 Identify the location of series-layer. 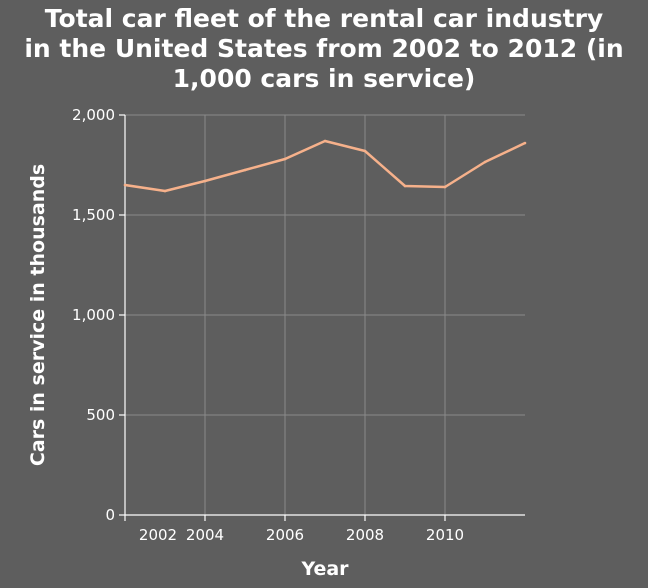
(325, 166).